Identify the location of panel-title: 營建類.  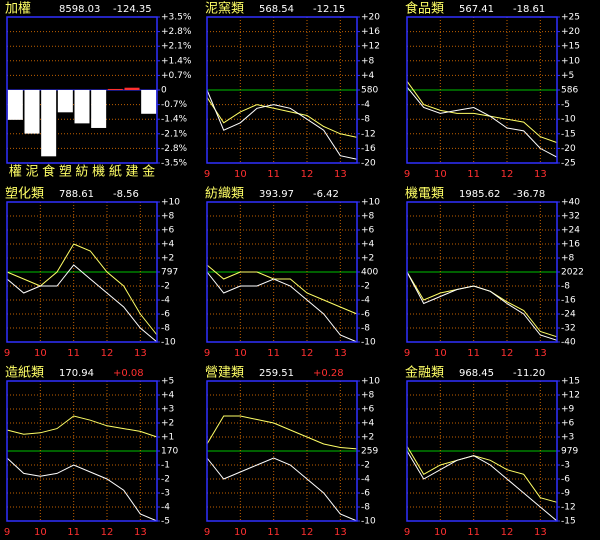
(224, 373).